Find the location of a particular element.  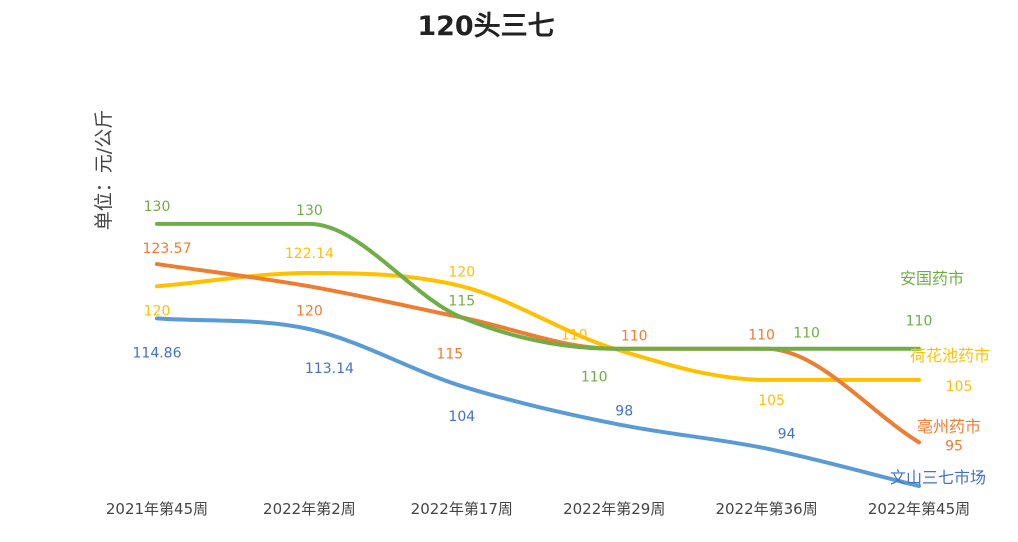

data-label: 114.86 is located at coordinates (157, 353).